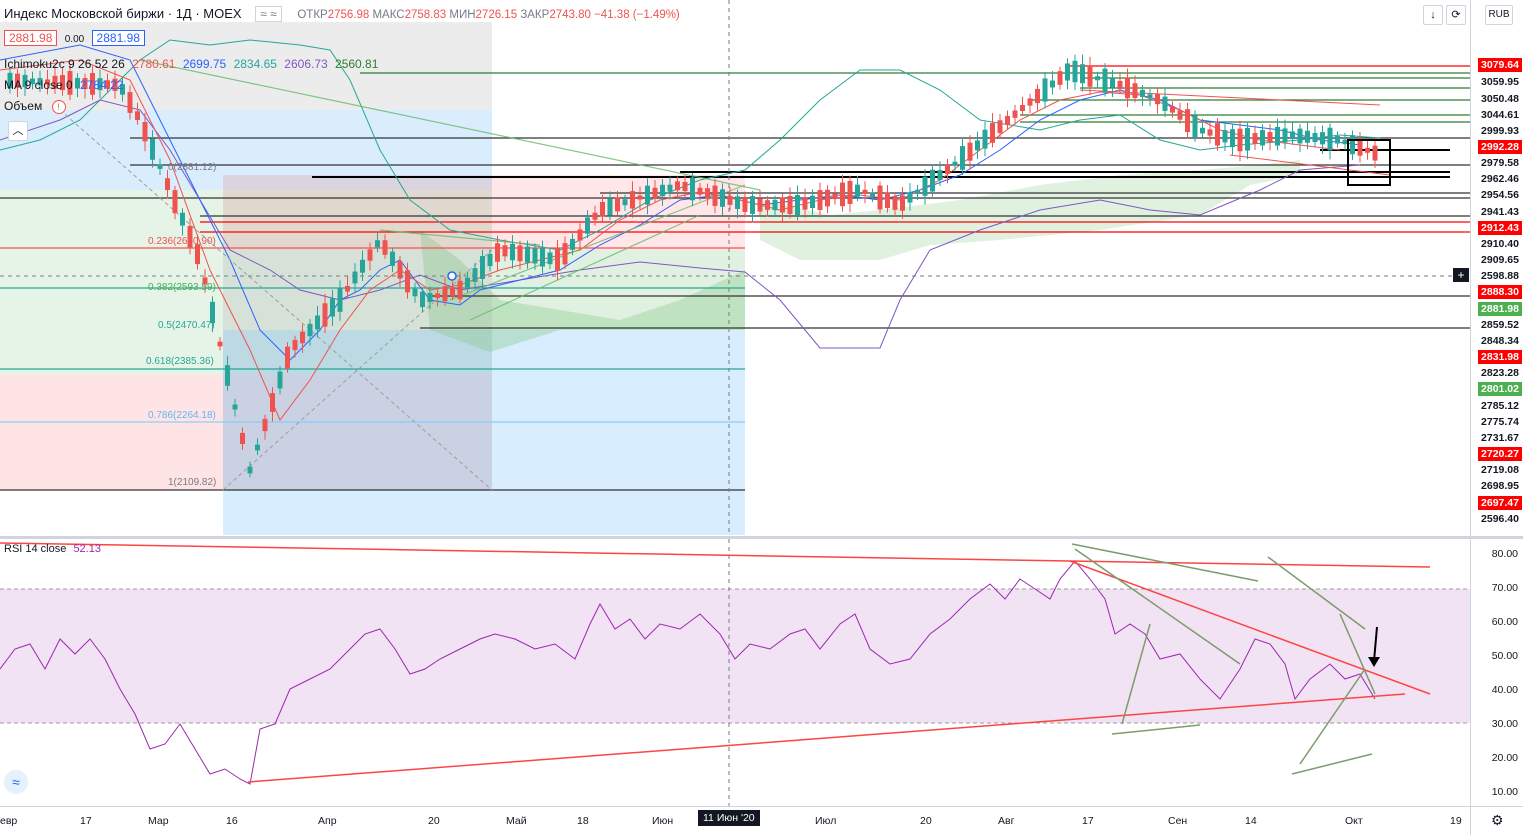 The image size is (1523, 835). Describe the element at coordinates (1500, 486) in the screenshot. I see `price-axis-label: 2698.95` at that location.